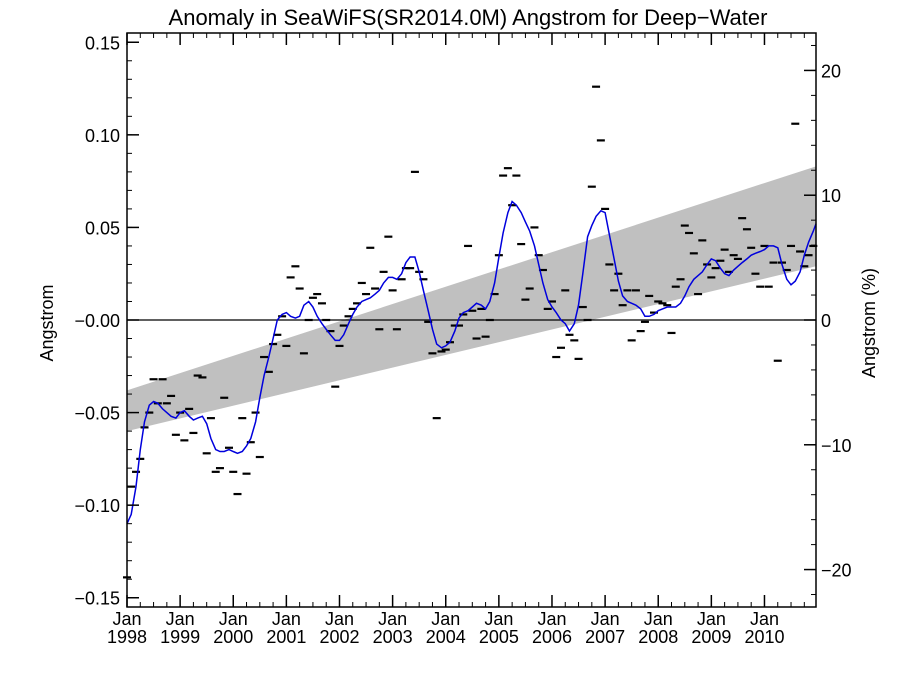 The image size is (900, 675). What do you see at coordinates (764, 637) in the screenshot?
I see `x-tick-year-label: 2010` at bounding box center [764, 637].